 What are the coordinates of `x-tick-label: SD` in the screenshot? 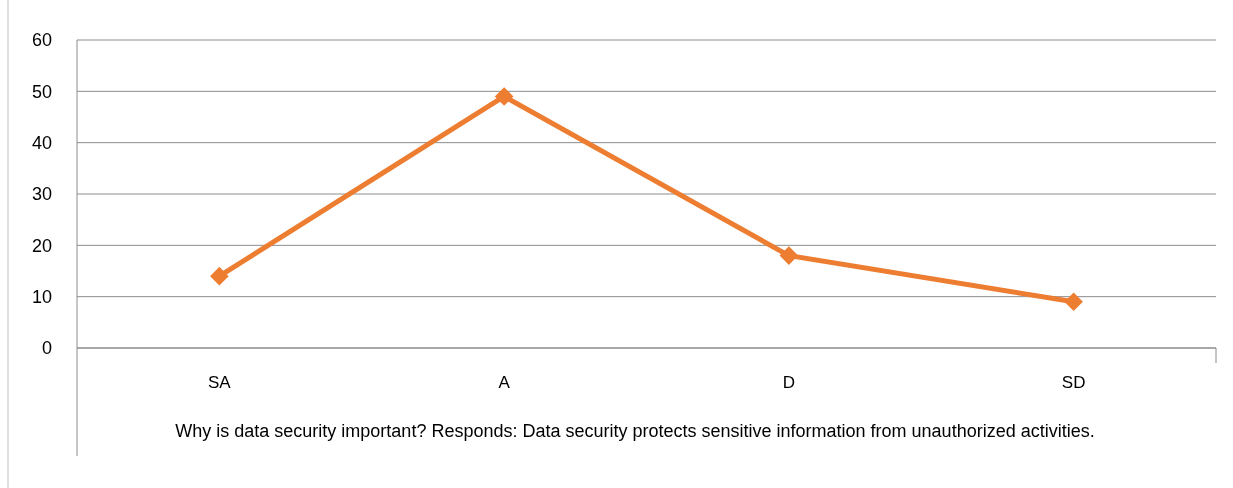 It's located at (1073, 382).